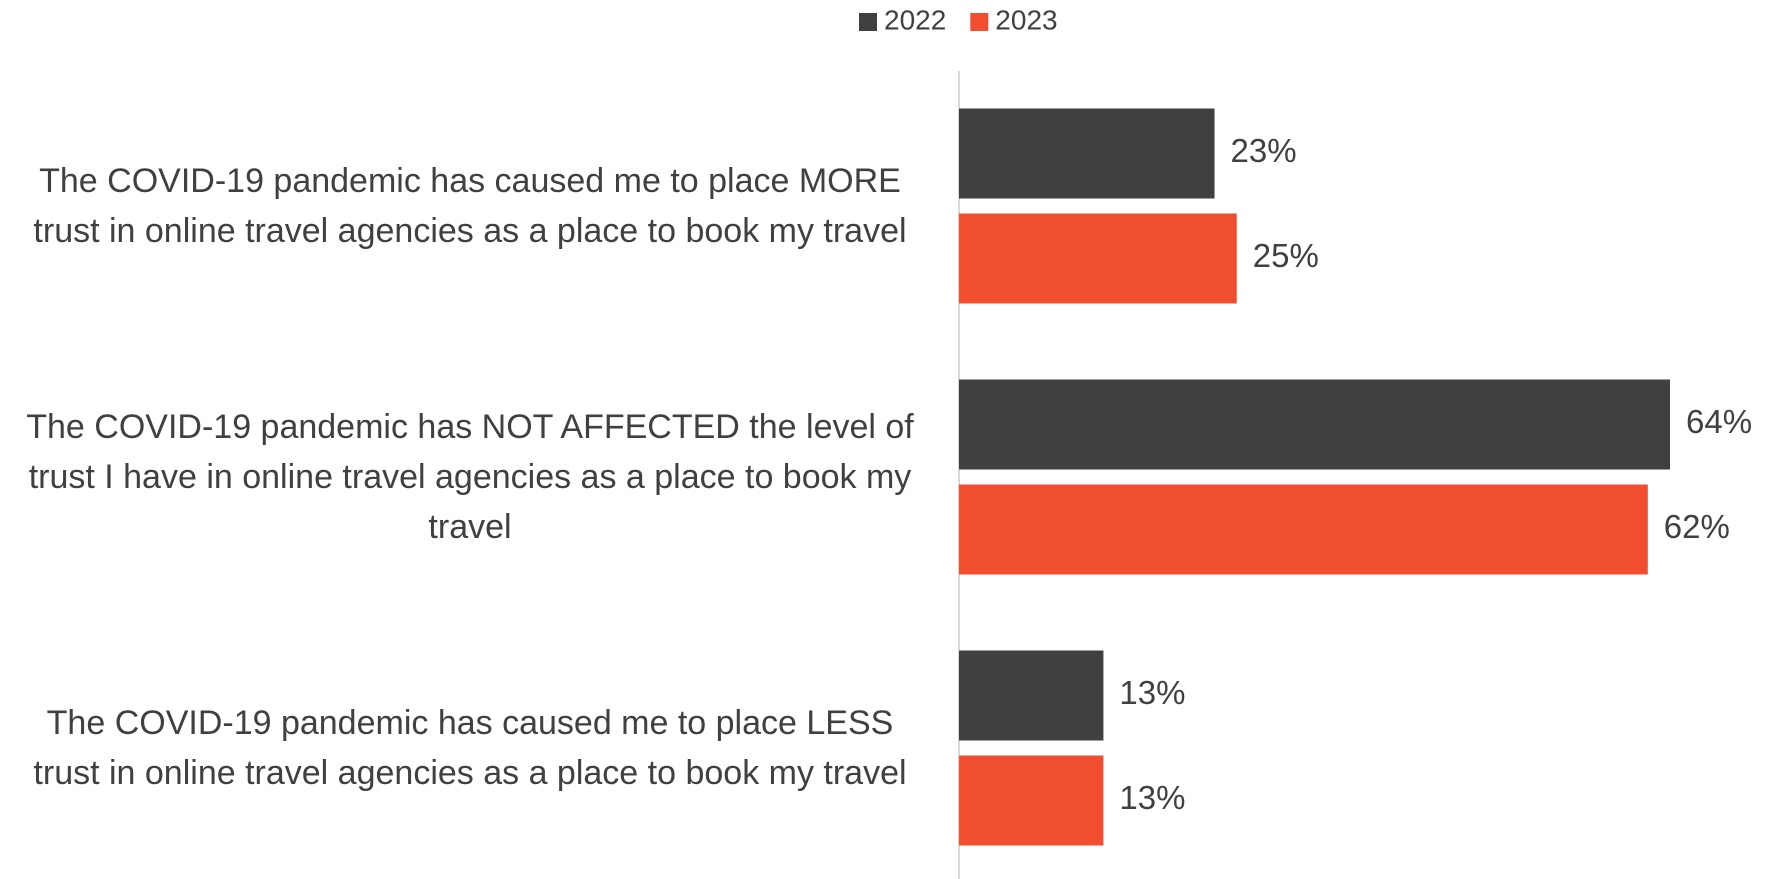 The width and height of the screenshot is (1767, 879). Describe the element at coordinates (915, 19) in the screenshot. I see `legend-label: 2022` at that location.